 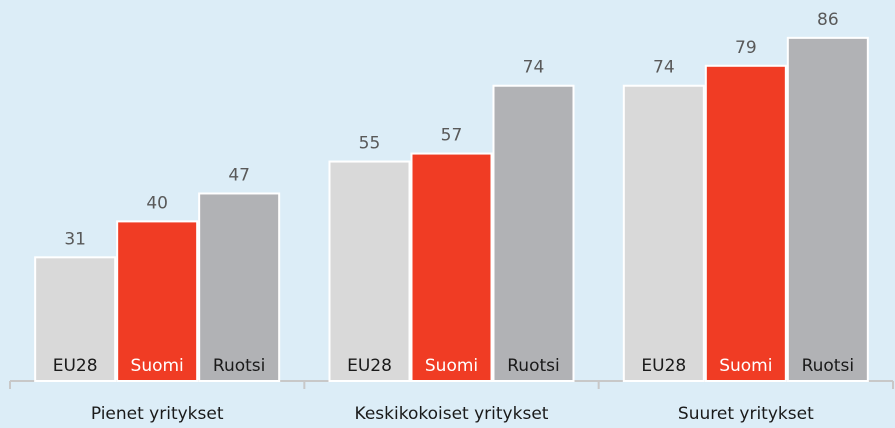 What do you see at coordinates (370, 144) in the screenshot?
I see `value-label: 55` at bounding box center [370, 144].